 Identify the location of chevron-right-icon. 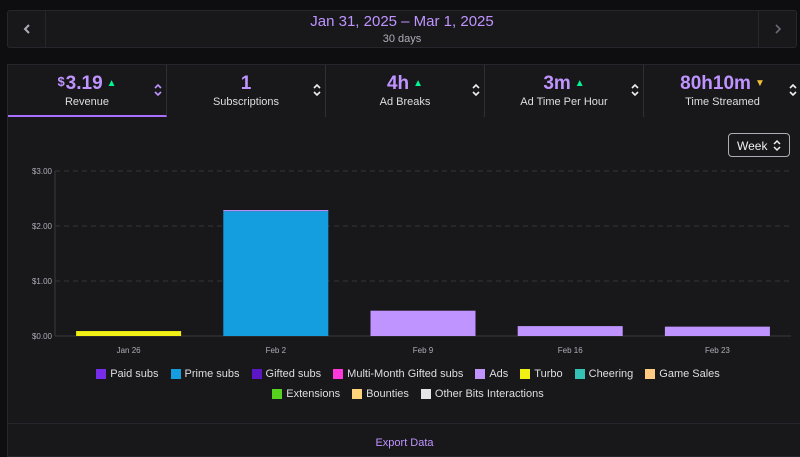
(777, 29).